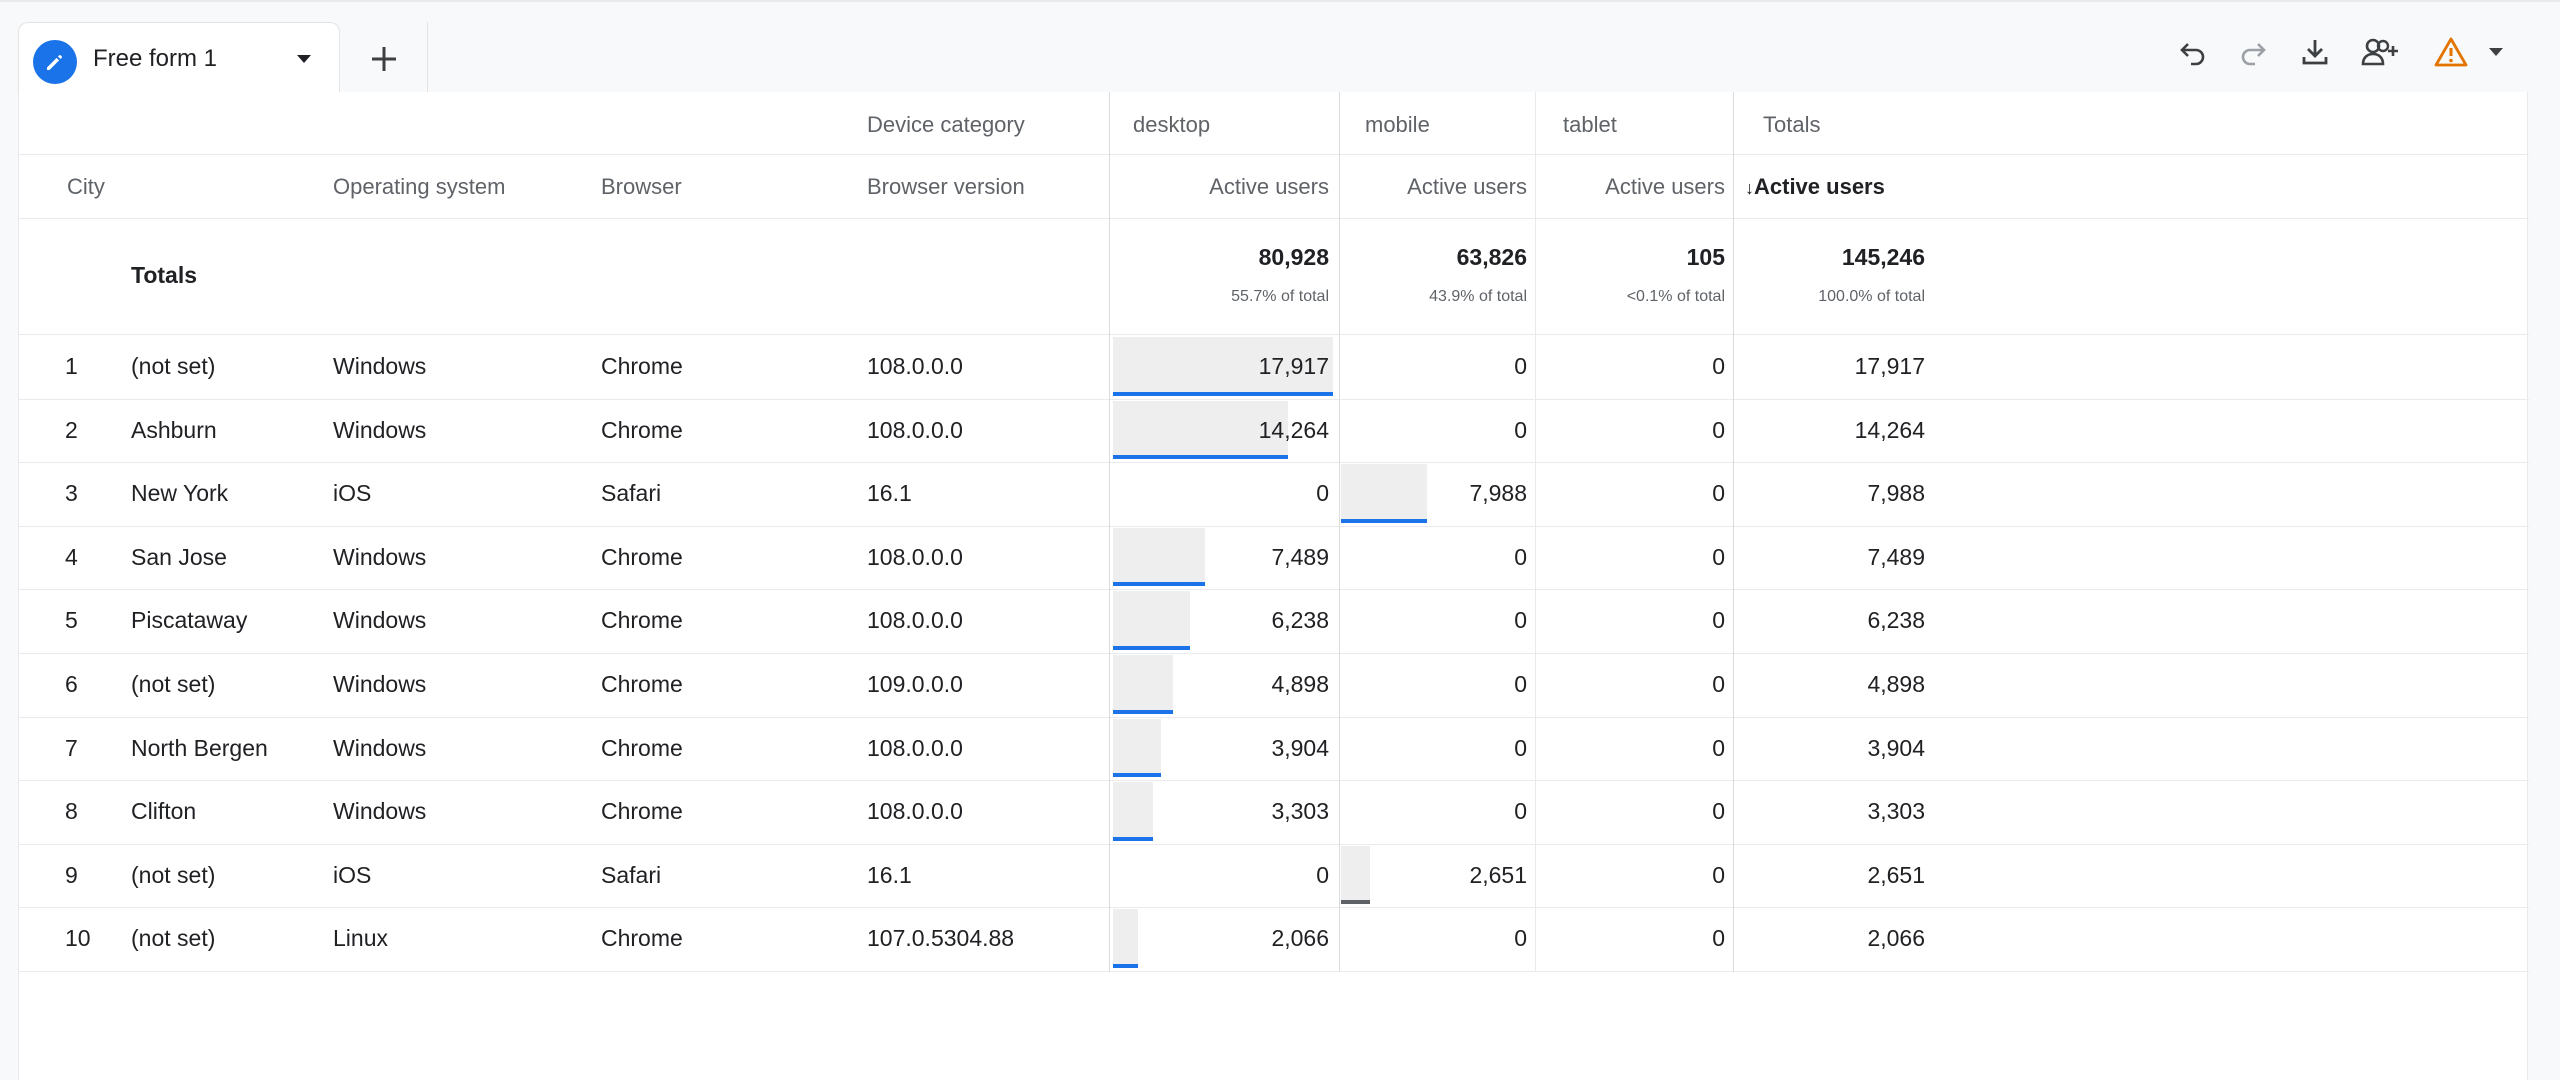  Describe the element at coordinates (2315, 52) in the screenshot. I see `download-button` at that location.